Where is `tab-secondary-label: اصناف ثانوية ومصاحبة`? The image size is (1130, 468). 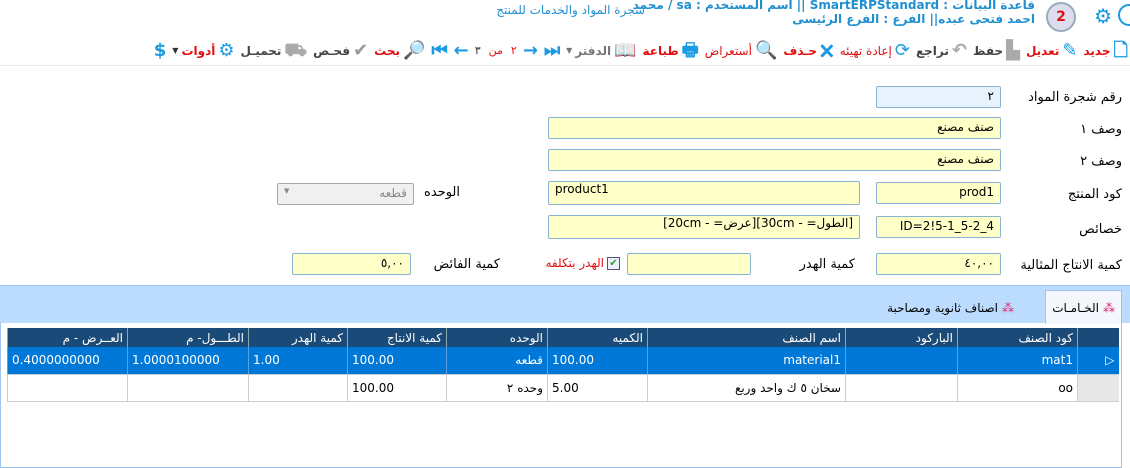 tab-secondary-label: اصناف ثانوية ومصاحبة is located at coordinates (942, 307).